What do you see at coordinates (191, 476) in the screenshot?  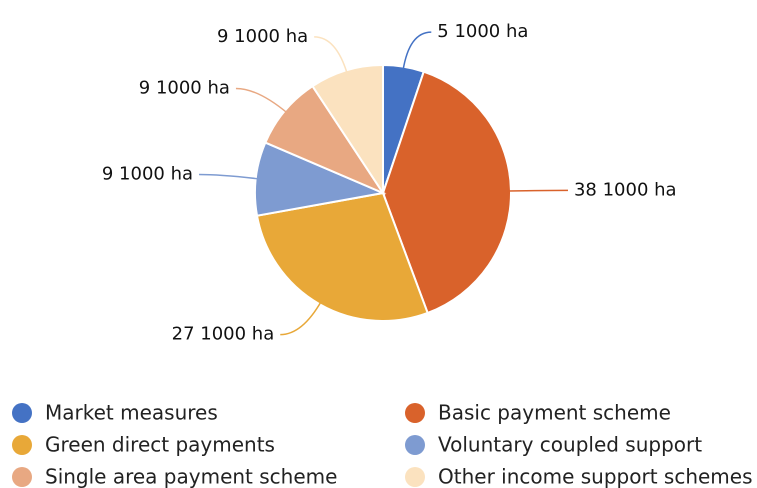 I see `legend-label: Single area payment scheme` at bounding box center [191, 476].